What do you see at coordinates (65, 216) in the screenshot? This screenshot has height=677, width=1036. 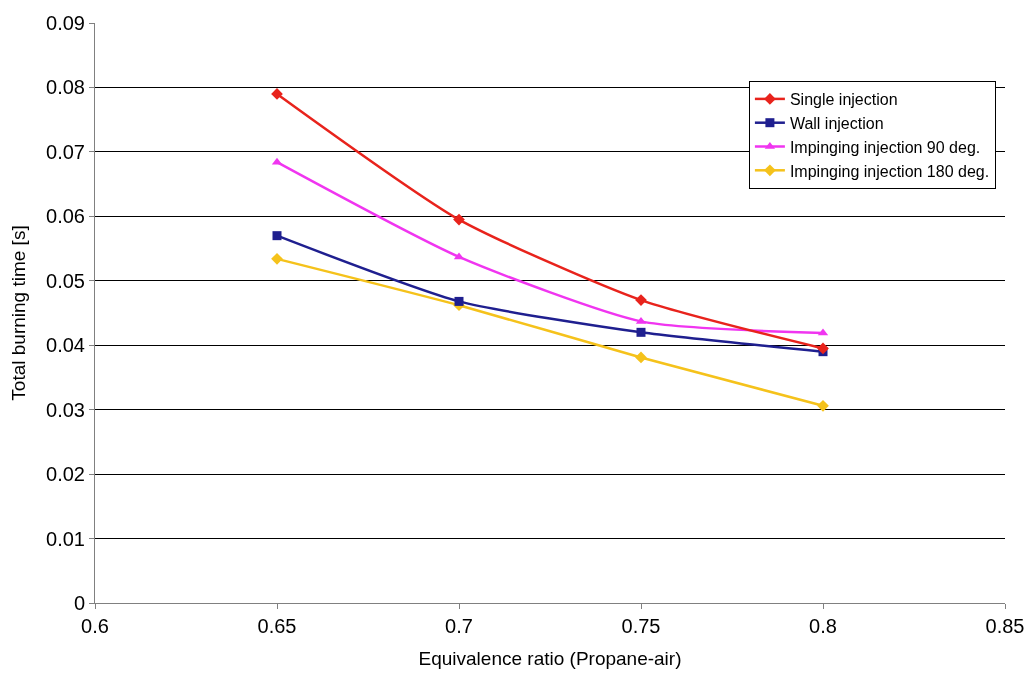 I see `y-tick-label: 0.06` at bounding box center [65, 216].